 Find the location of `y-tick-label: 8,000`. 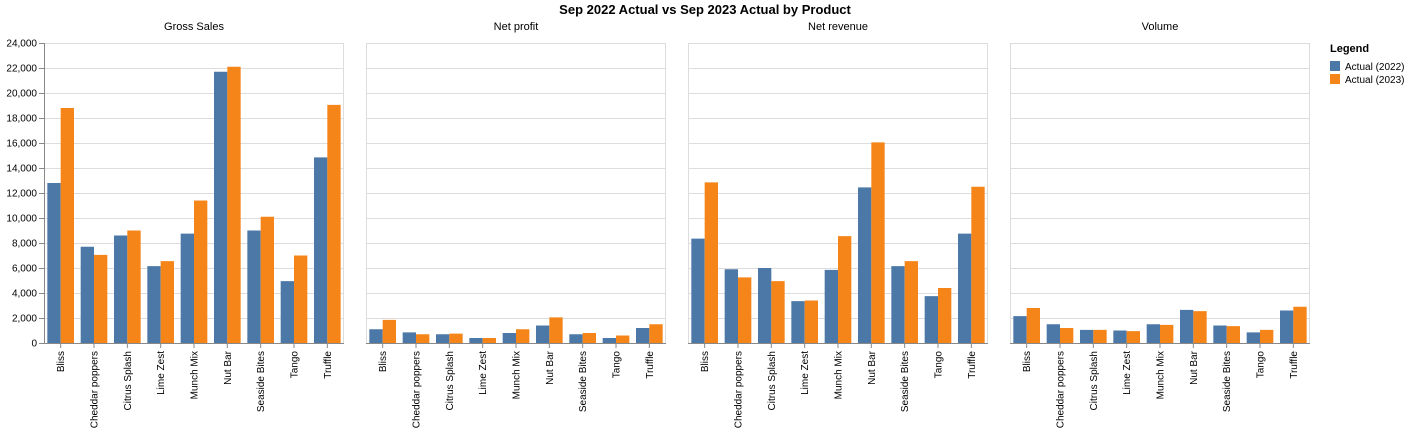

y-tick-label: 8,000 is located at coordinates (24, 244).